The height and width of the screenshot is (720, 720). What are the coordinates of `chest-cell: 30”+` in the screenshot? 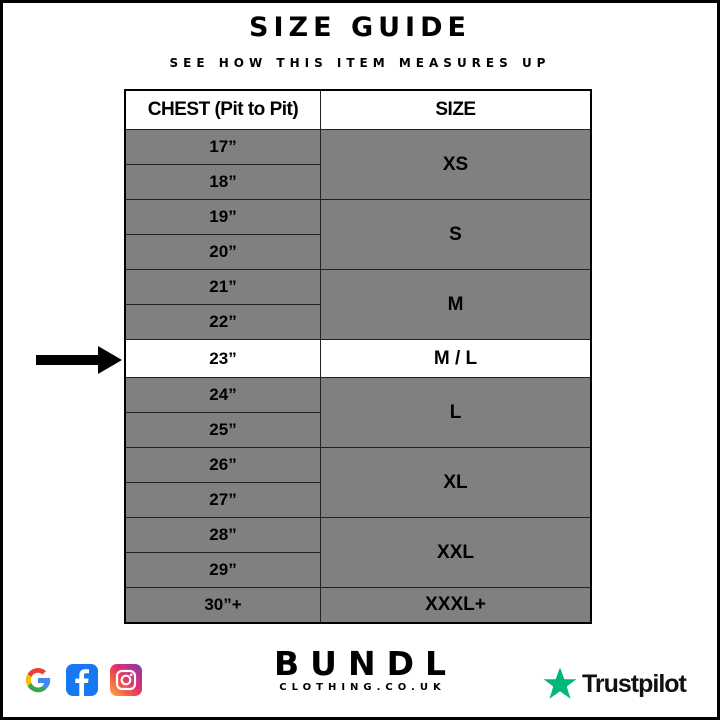 It's located at (222, 605).